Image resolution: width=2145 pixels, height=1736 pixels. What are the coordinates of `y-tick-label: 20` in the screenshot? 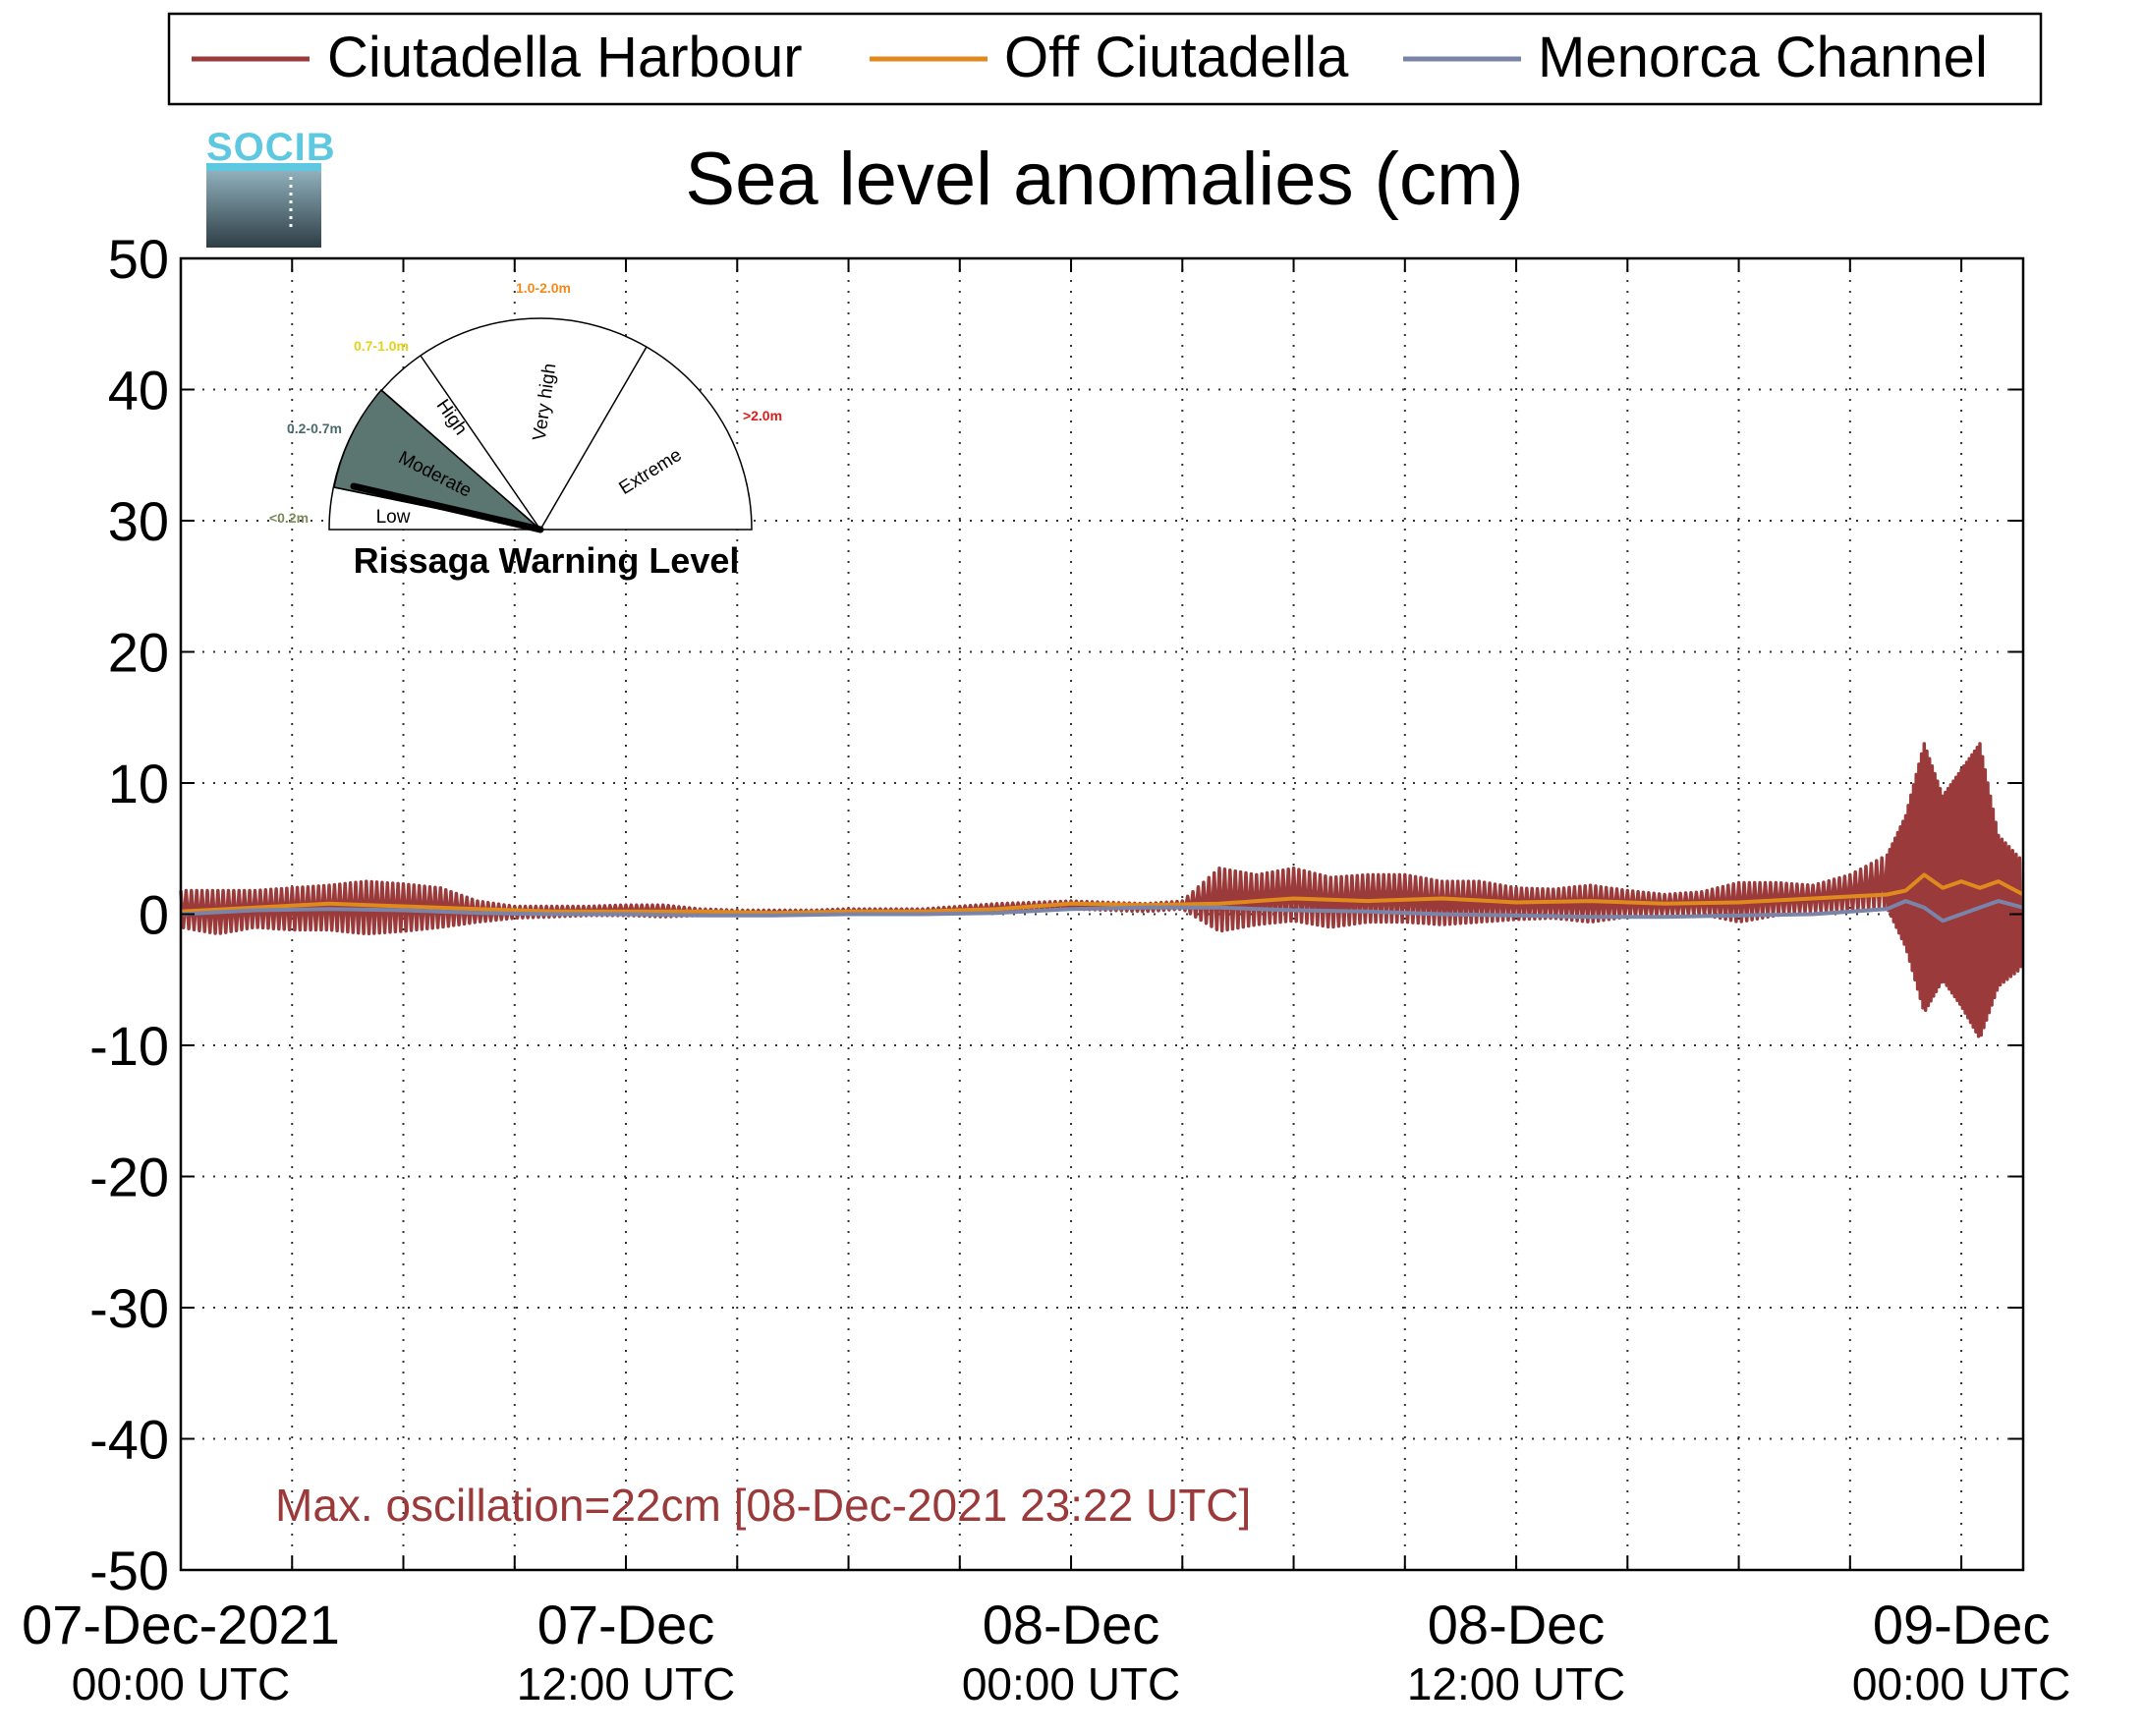 It's located at (138, 653).